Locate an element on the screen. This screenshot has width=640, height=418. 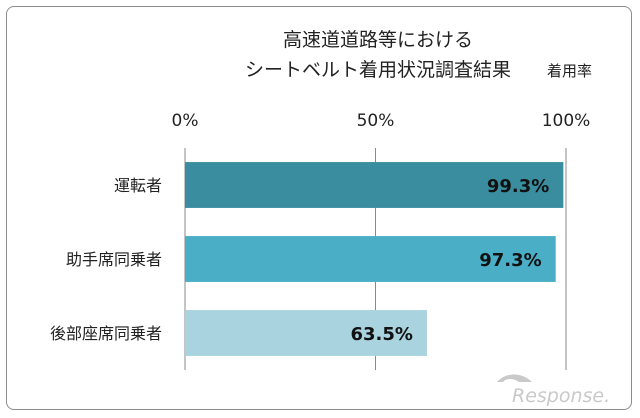
watermark-logo: Response. is located at coordinates (553, 390).